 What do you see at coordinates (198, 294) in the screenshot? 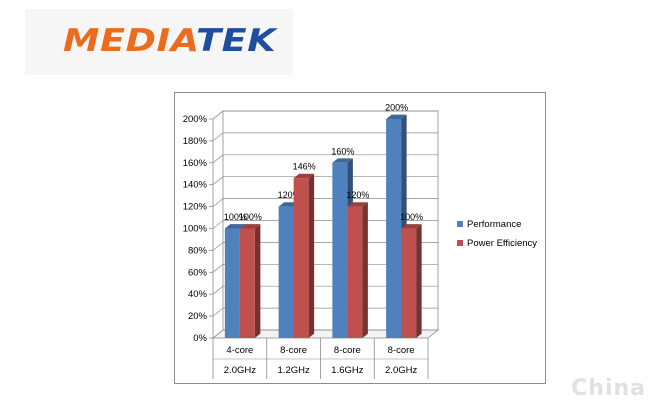
I see `y-tick-label: 40%` at bounding box center [198, 294].